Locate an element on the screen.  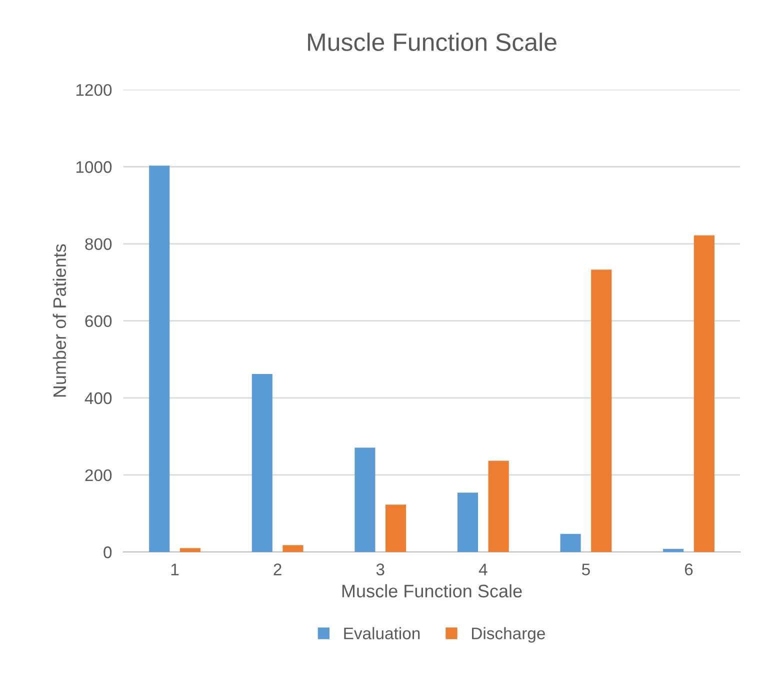
x-tick-label: 5 is located at coordinates (586, 570).